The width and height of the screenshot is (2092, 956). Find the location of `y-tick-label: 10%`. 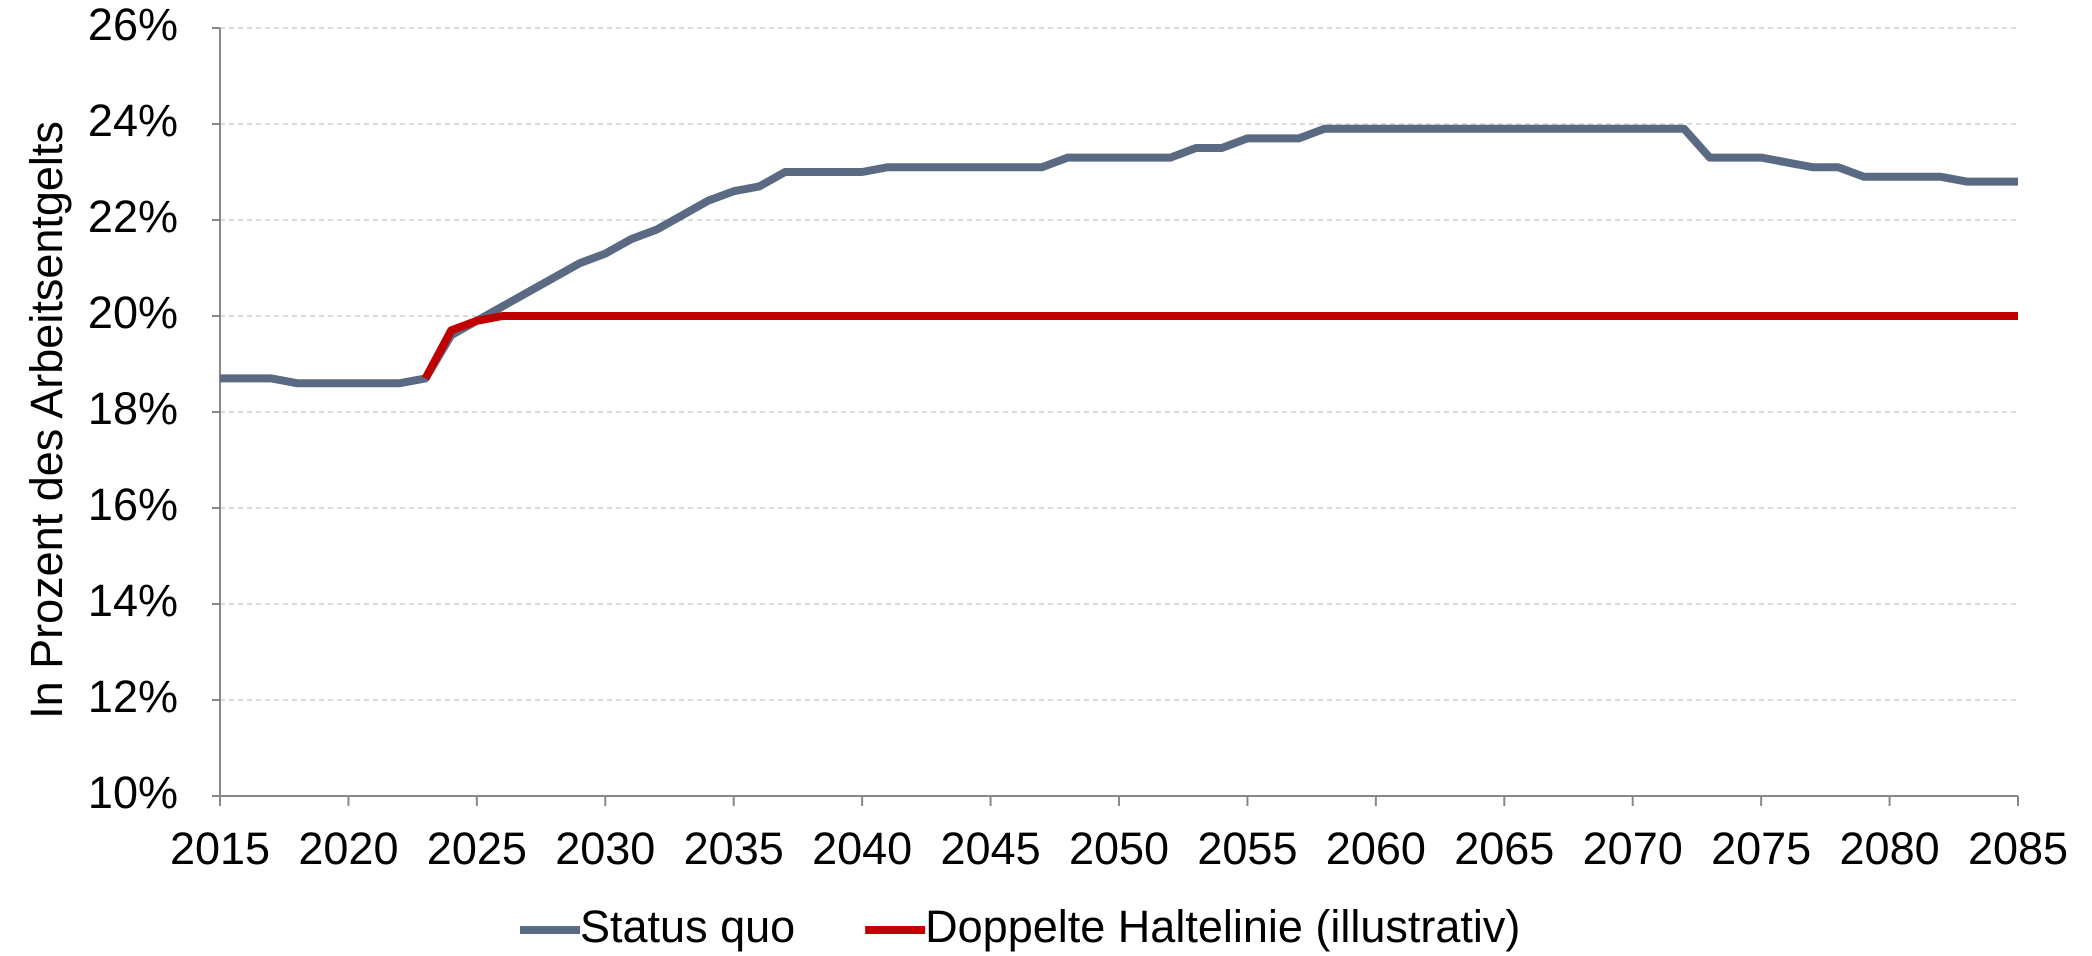

y-tick-label: 10% is located at coordinates (133, 792).